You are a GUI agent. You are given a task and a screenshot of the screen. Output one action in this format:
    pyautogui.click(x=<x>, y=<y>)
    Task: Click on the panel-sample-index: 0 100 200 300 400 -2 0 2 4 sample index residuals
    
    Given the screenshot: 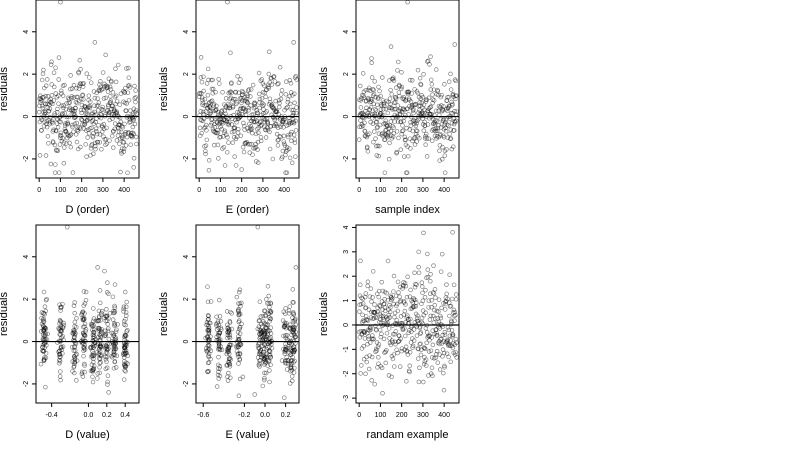 What is the action you would take?
    pyautogui.click(x=389, y=108)
    